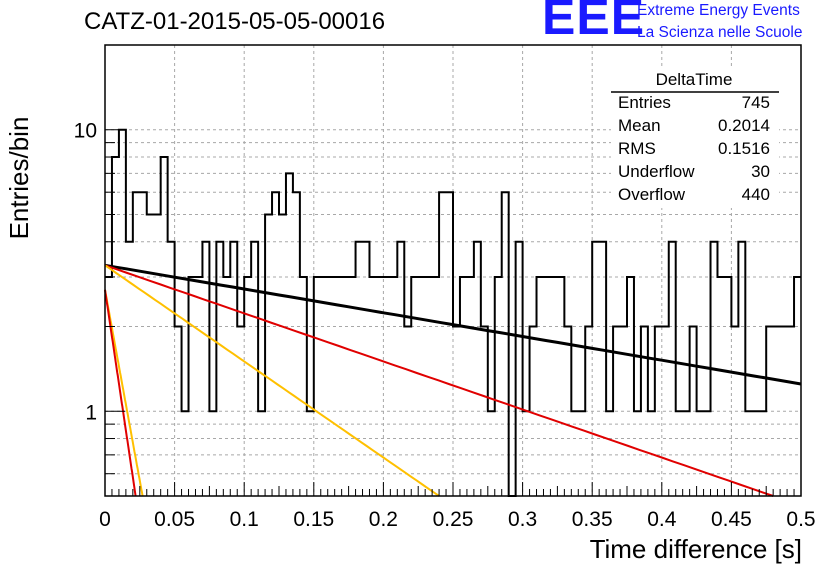 This screenshot has width=836, height=572. What do you see at coordinates (644, 102) in the screenshot?
I see `stats-key: Entries` at bounding box center [644, 102].